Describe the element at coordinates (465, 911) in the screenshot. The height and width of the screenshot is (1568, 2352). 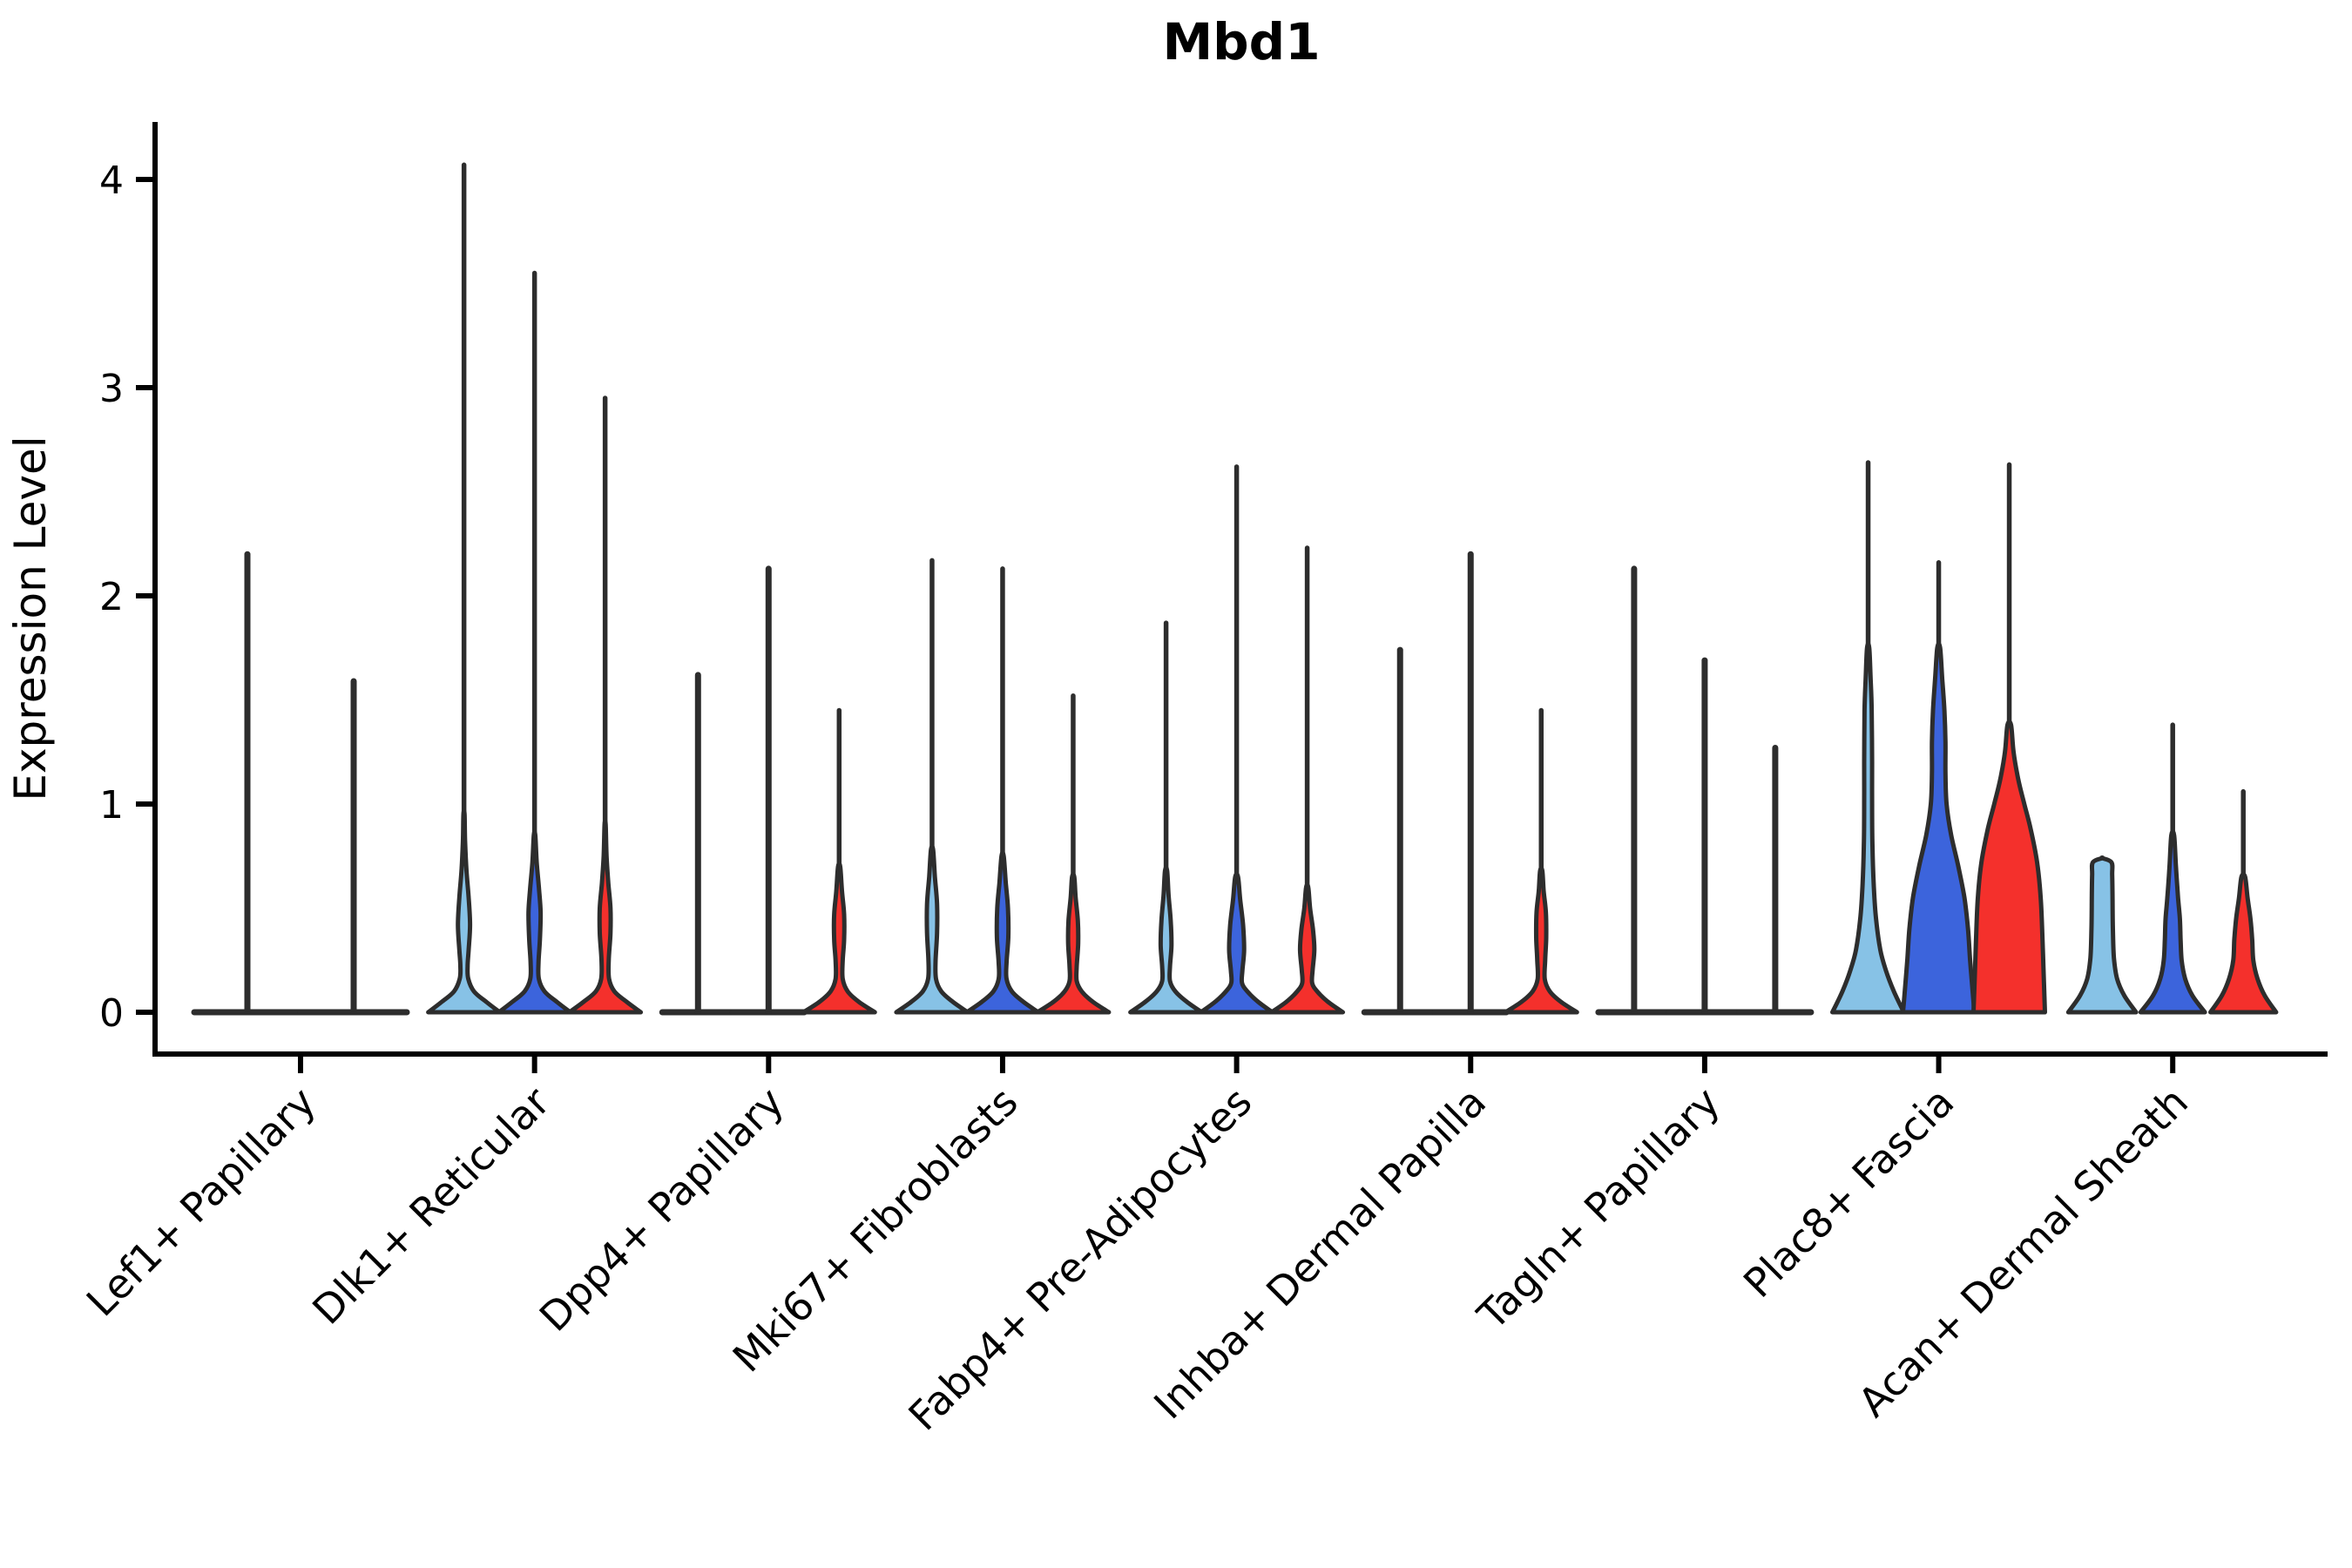
I see `violin-body-g2-v1` at that location.